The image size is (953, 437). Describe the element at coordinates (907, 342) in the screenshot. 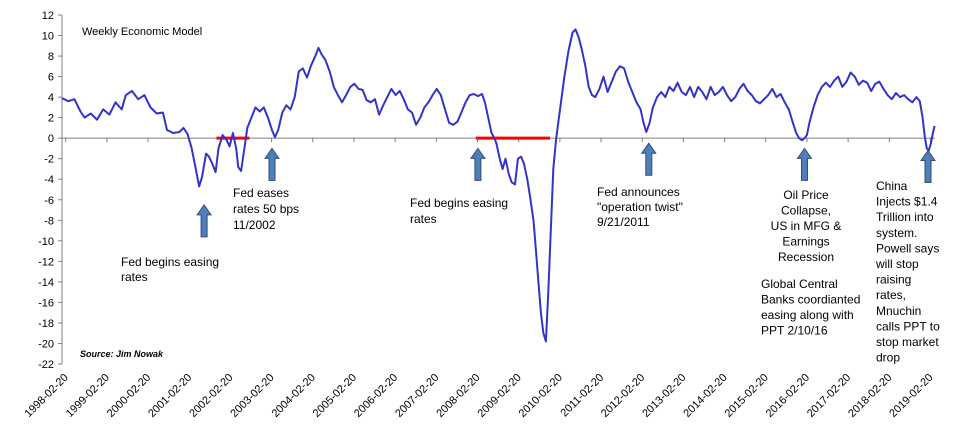

I see `annotation-line: stop market` at that location.